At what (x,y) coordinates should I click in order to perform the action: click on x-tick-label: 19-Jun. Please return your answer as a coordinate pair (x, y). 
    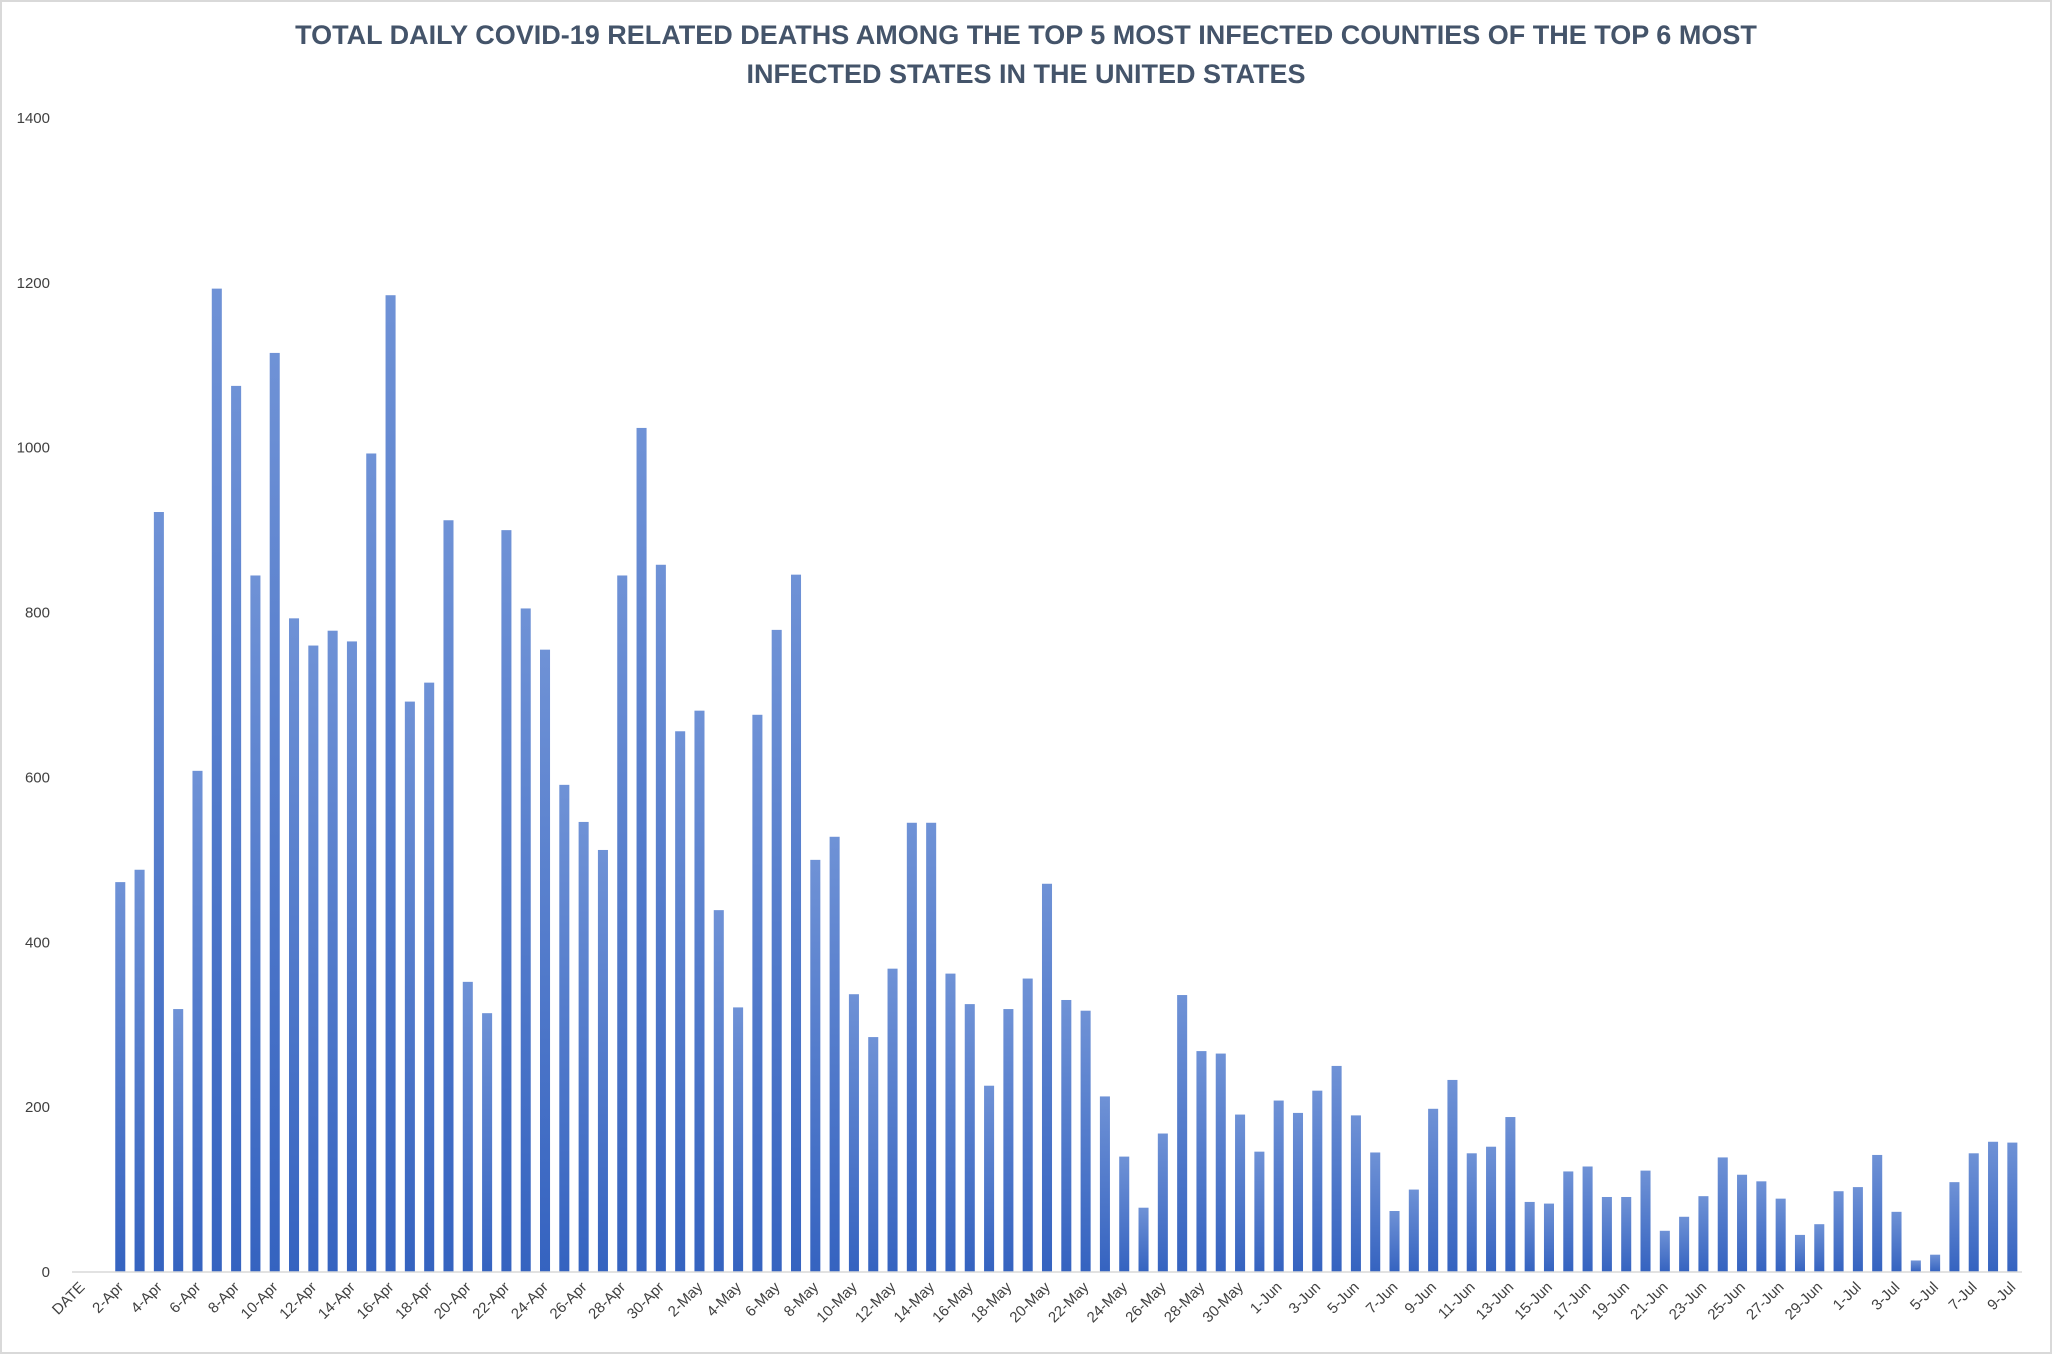
    Looking at the image, I should click on (1611, 1301).